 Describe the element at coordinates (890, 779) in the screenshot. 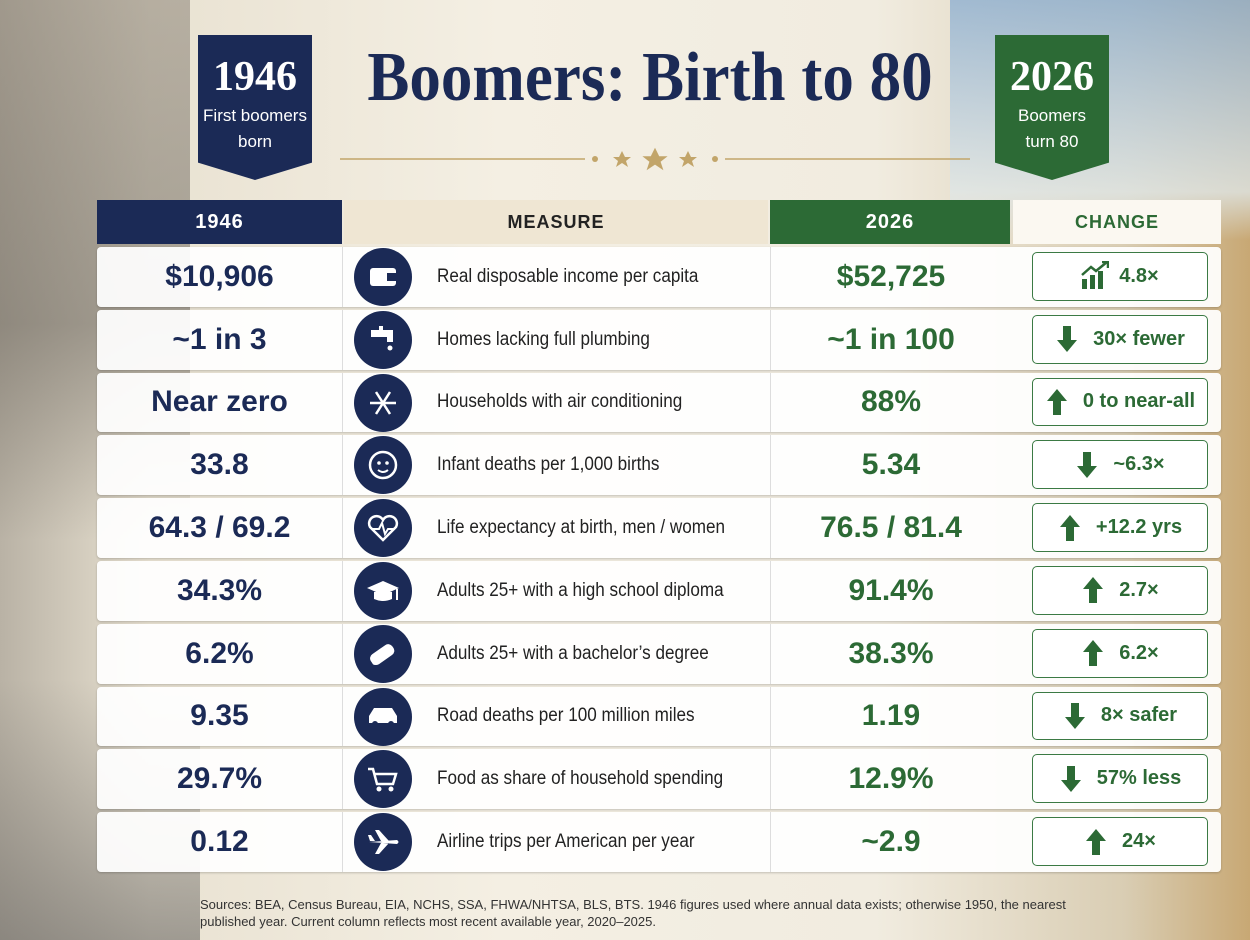

I see `value-2026: 12.9%` at that location.